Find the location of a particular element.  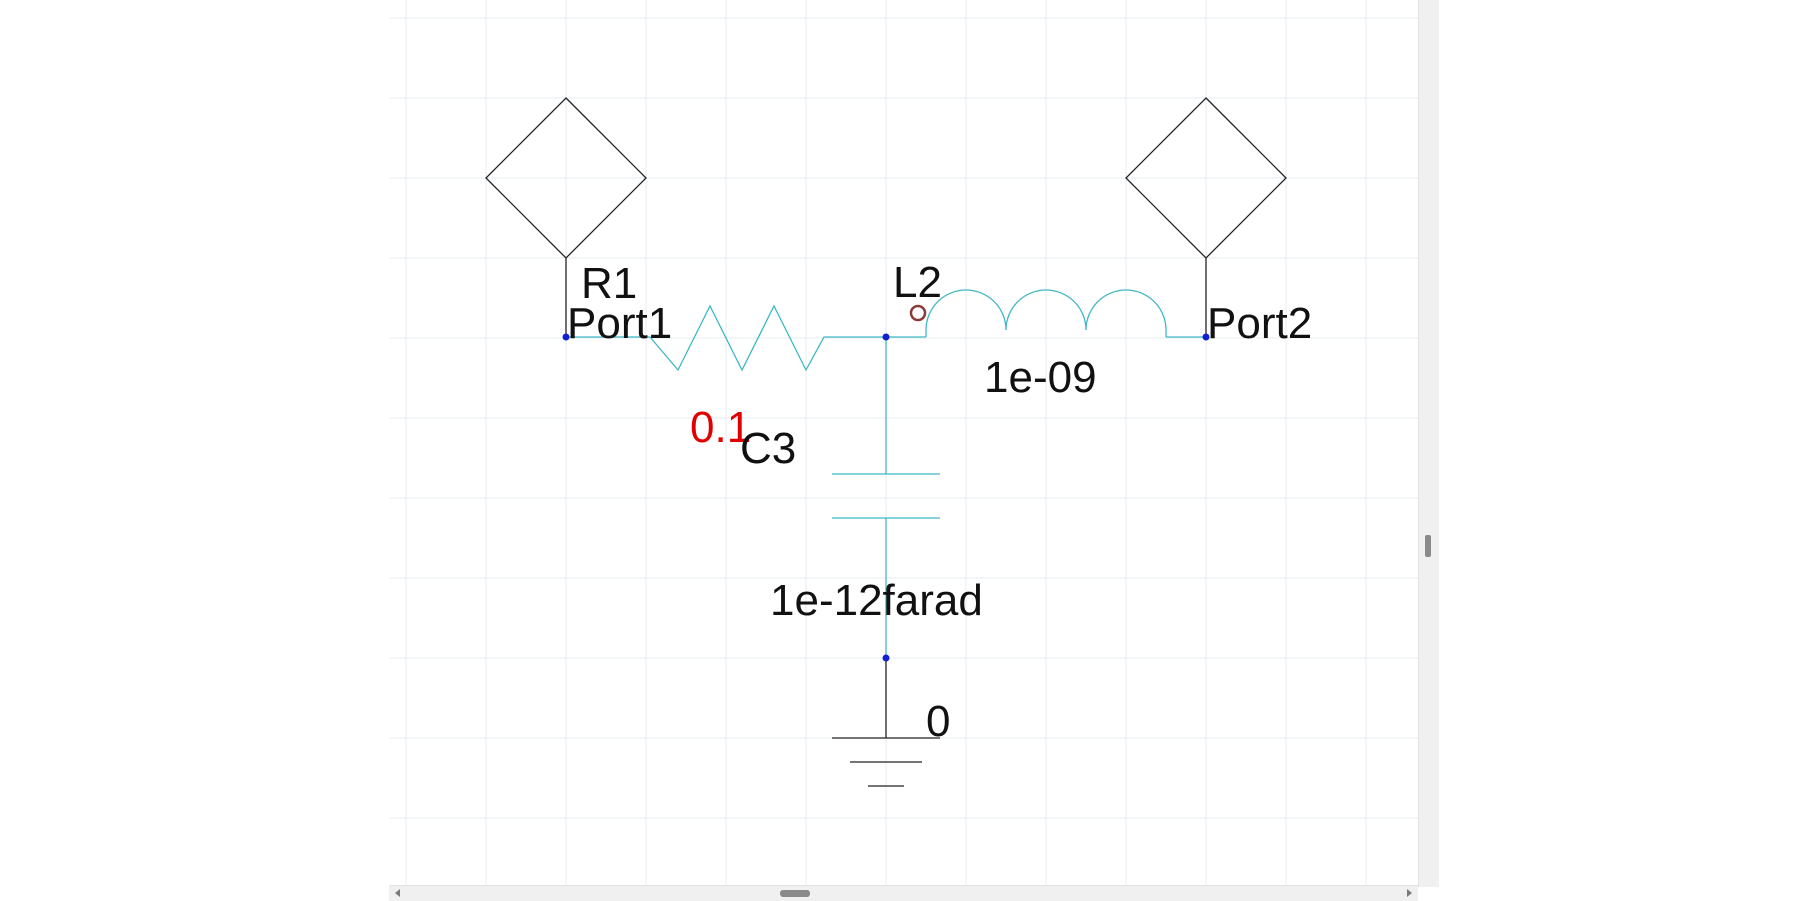

ground-icon is located at coordinates (886, 722).